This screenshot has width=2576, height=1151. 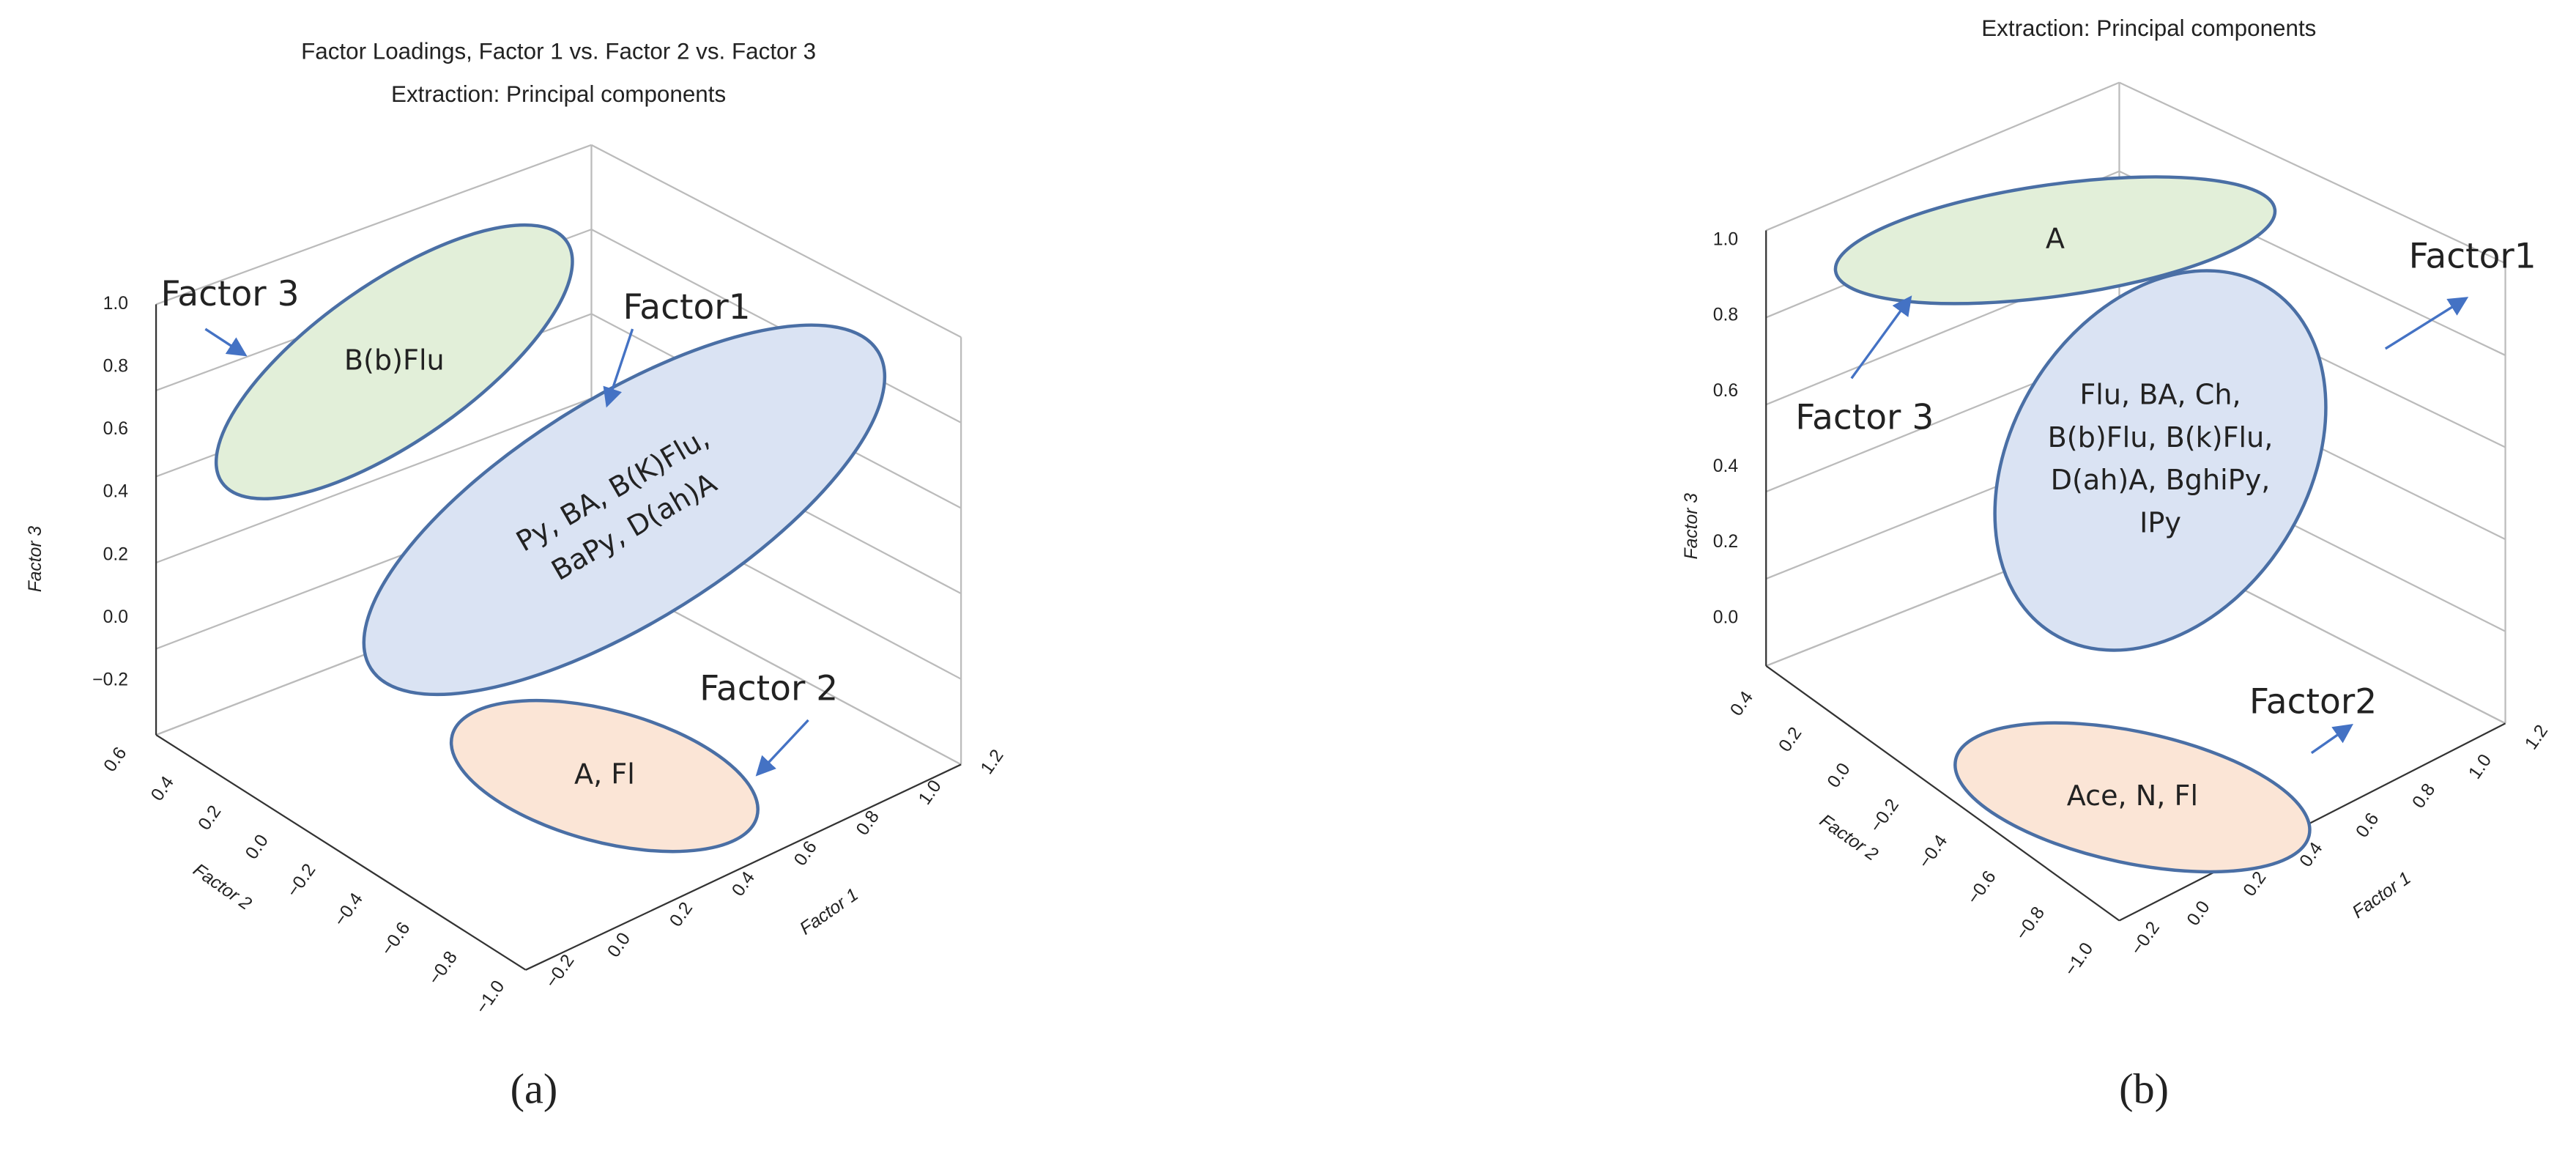 I want to click on caption: (b), so click(x=2144, y=1088).